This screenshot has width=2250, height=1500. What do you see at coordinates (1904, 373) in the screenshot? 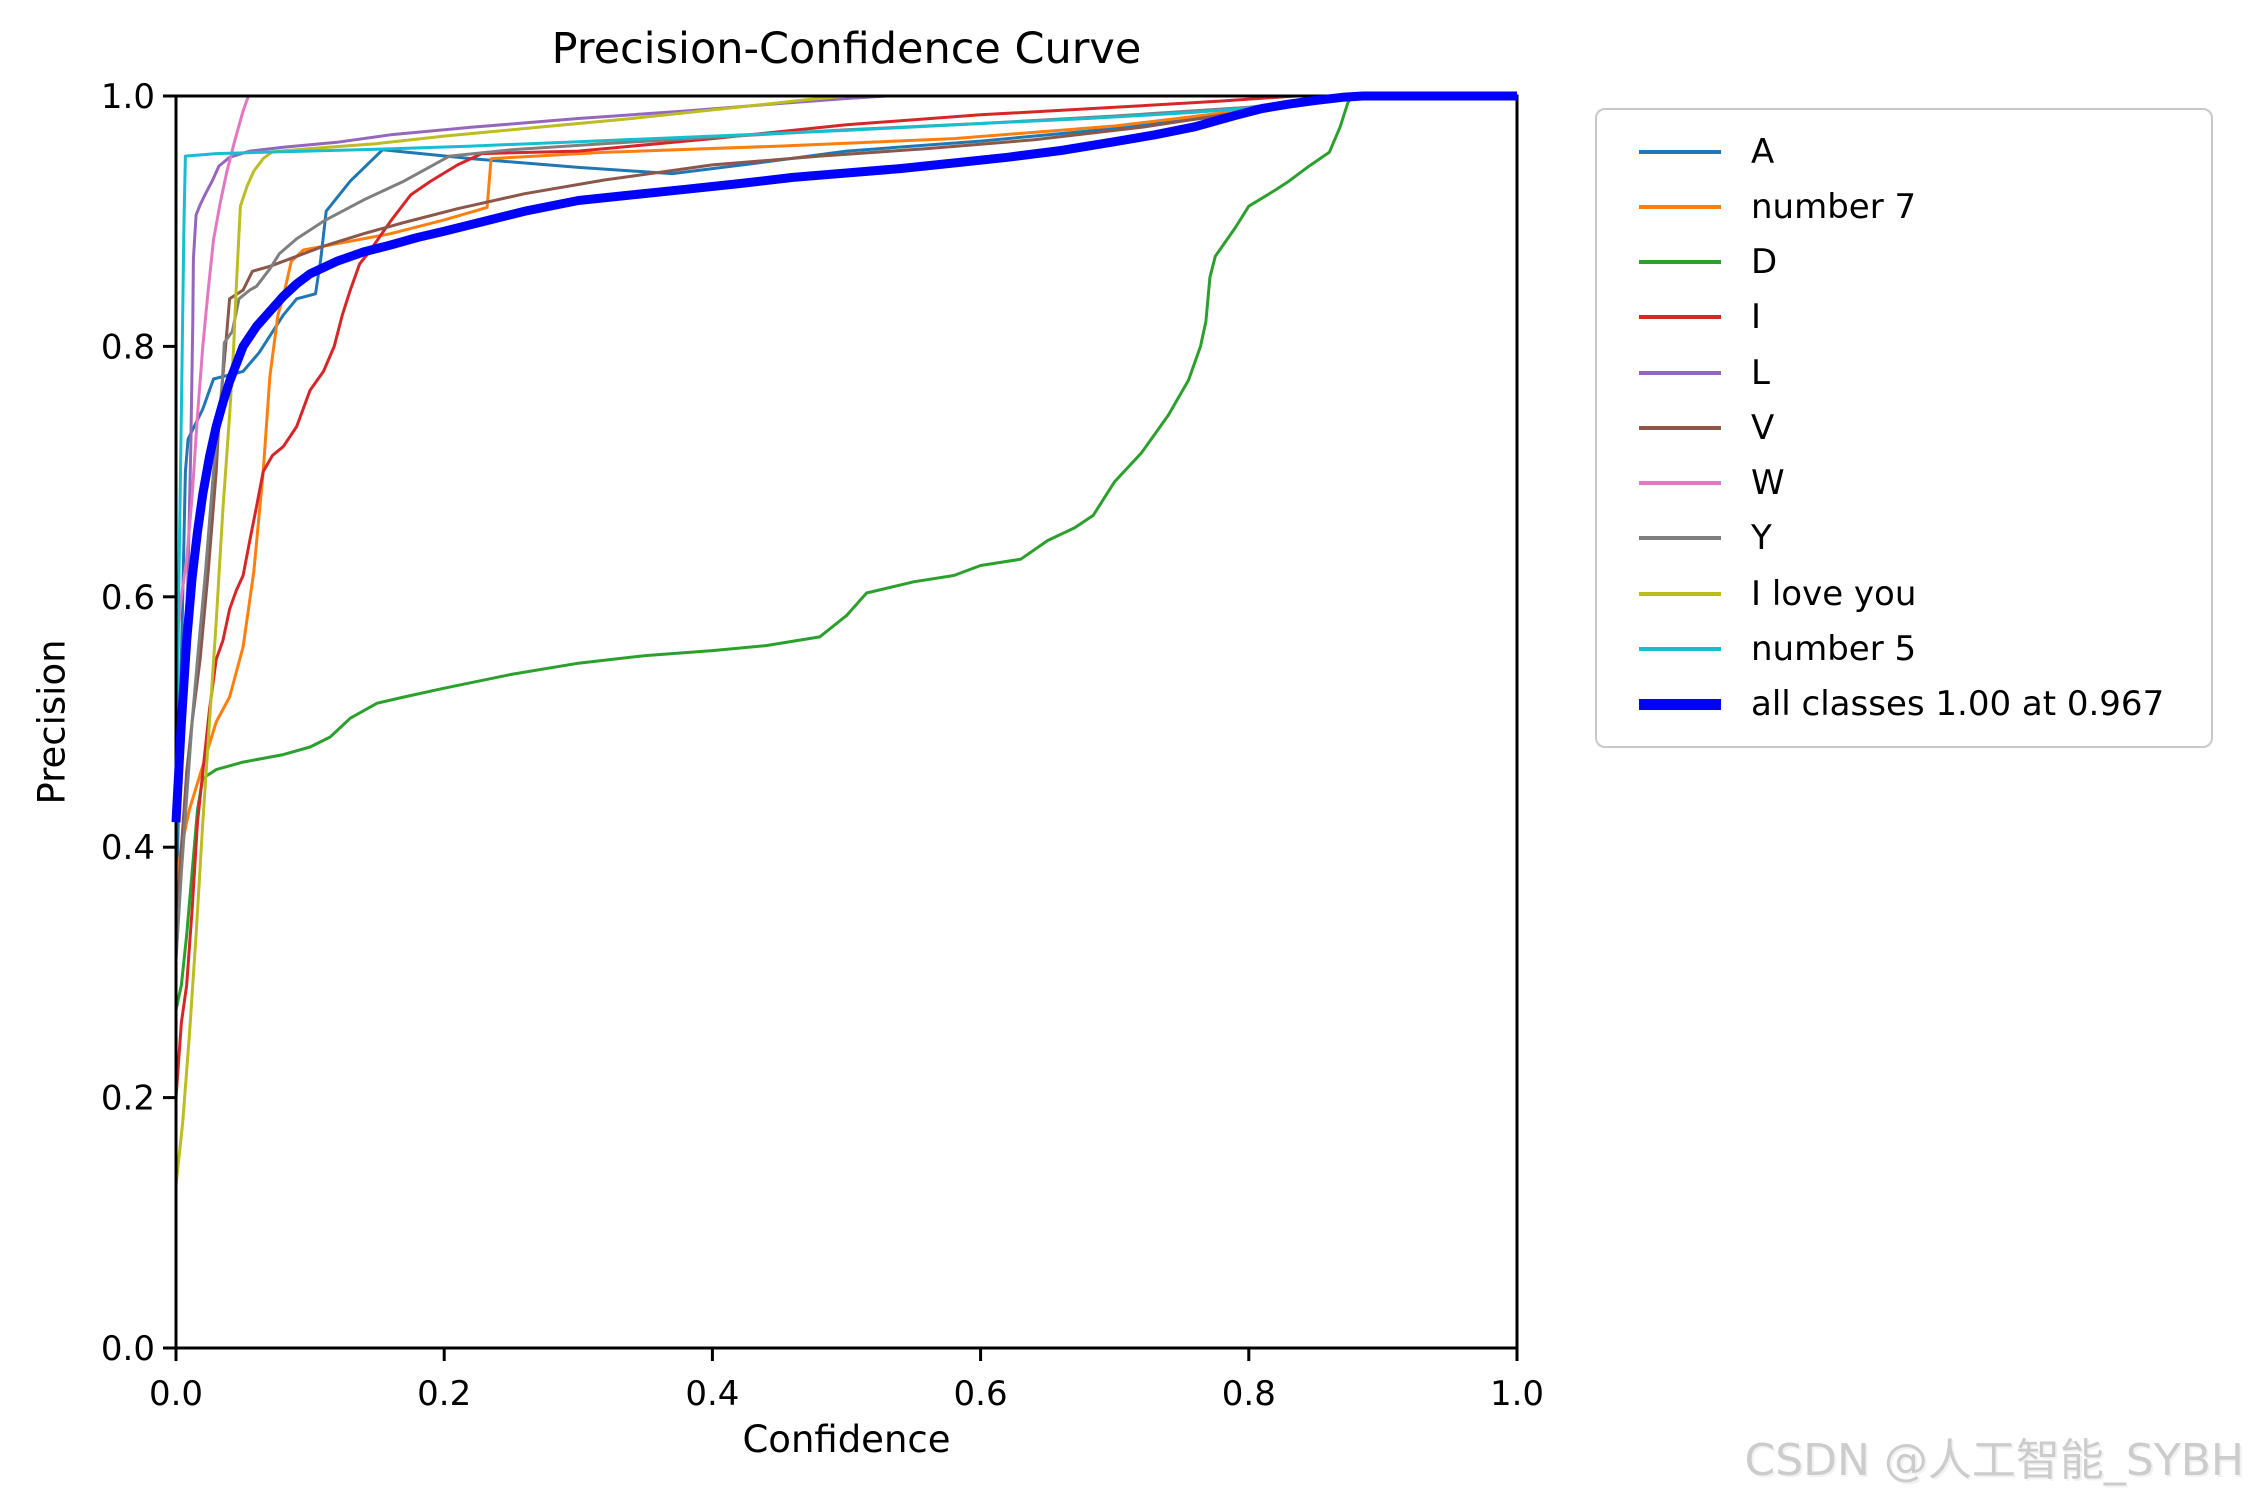
I see `legend-item-l: L` at bounding box center [1904, 373].